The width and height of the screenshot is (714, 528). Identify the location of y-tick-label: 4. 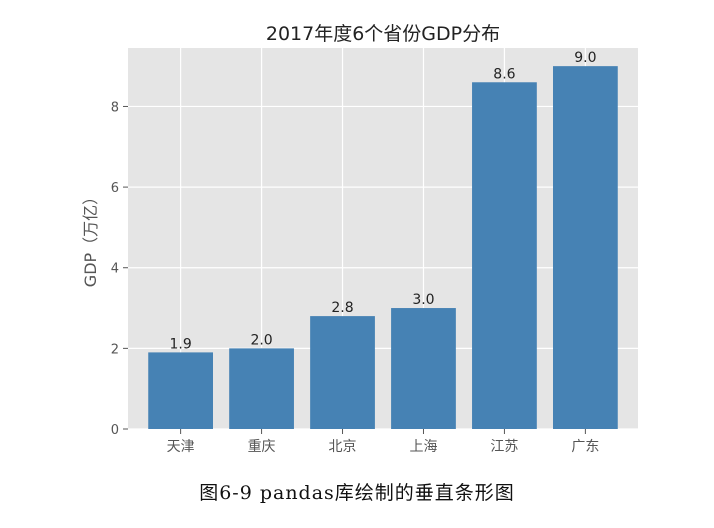
(115, 269).